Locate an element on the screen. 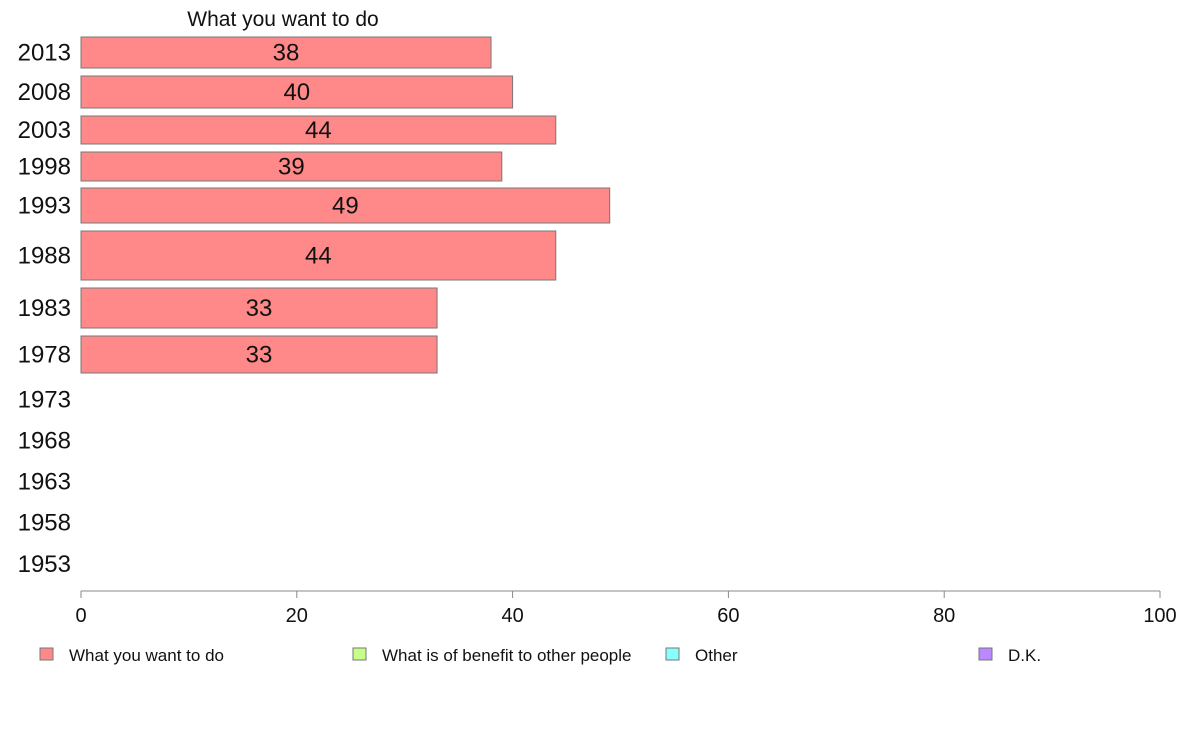  x-tick-label: 40 is located at coordinates (512, 616).